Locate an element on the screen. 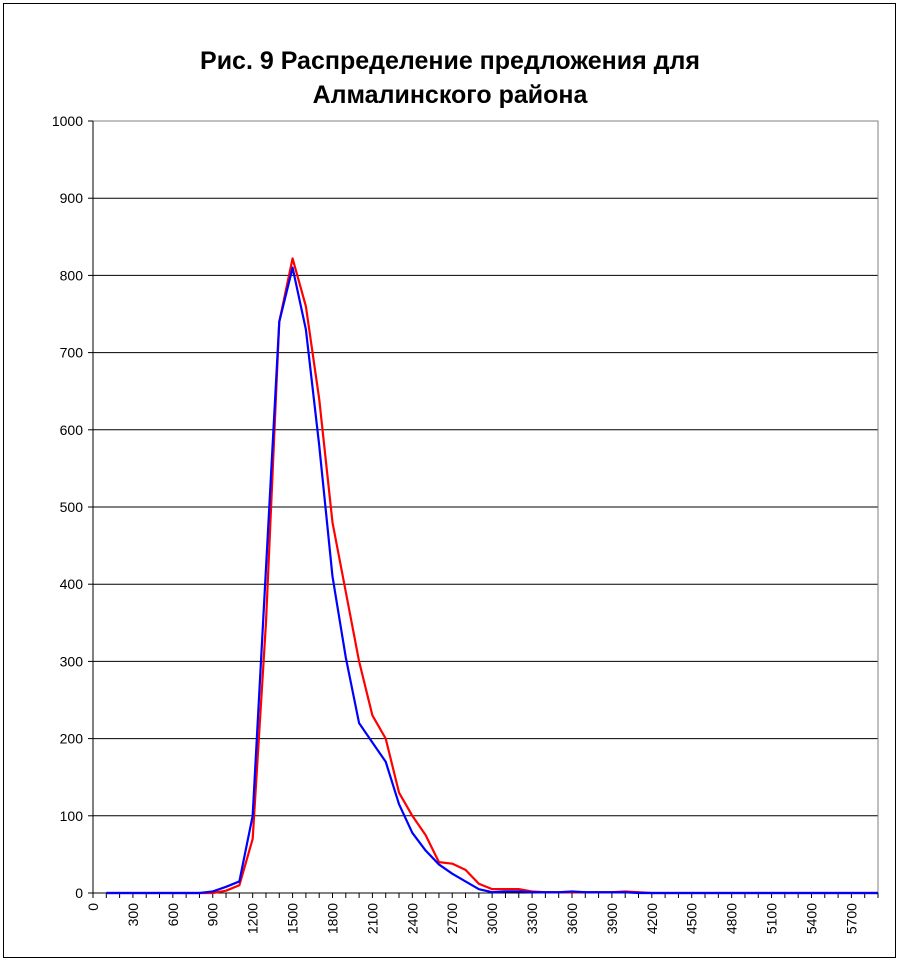 This screenshot has width=900, height=962. chart-title-line-1: Рис. 9 Распределение предложения для is located at coordinates (450, 61).